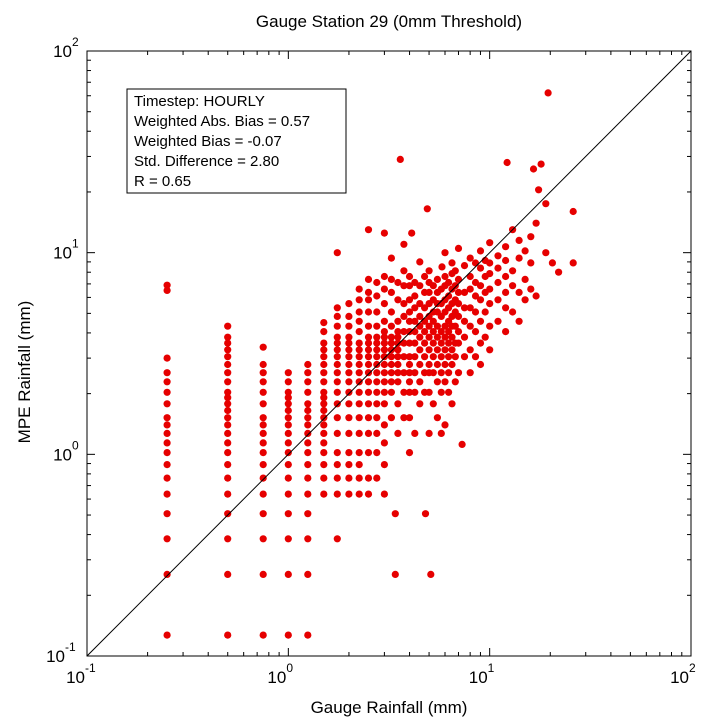 This screenshot has height=719, width=713. Describe the element at coordinates (222, 121) in the screenshot. I see `annotation-weighted-abs-bias: Weighted Abs. Bias = 0.57` at that location.